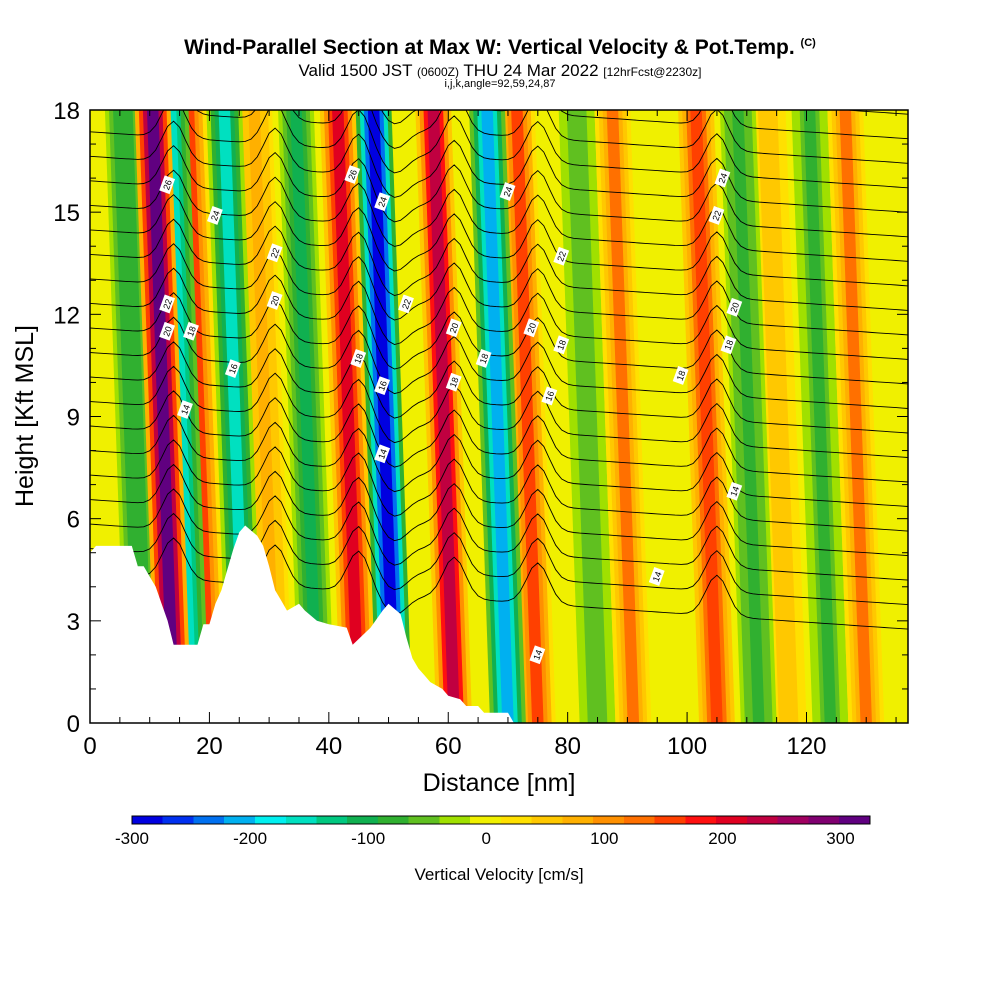 The width and height of the screenshot is (1000, 1000). Describe the element at coordinates (722, 838) in the screenshot. I see `colorbar-tick-label: 200` at that location.